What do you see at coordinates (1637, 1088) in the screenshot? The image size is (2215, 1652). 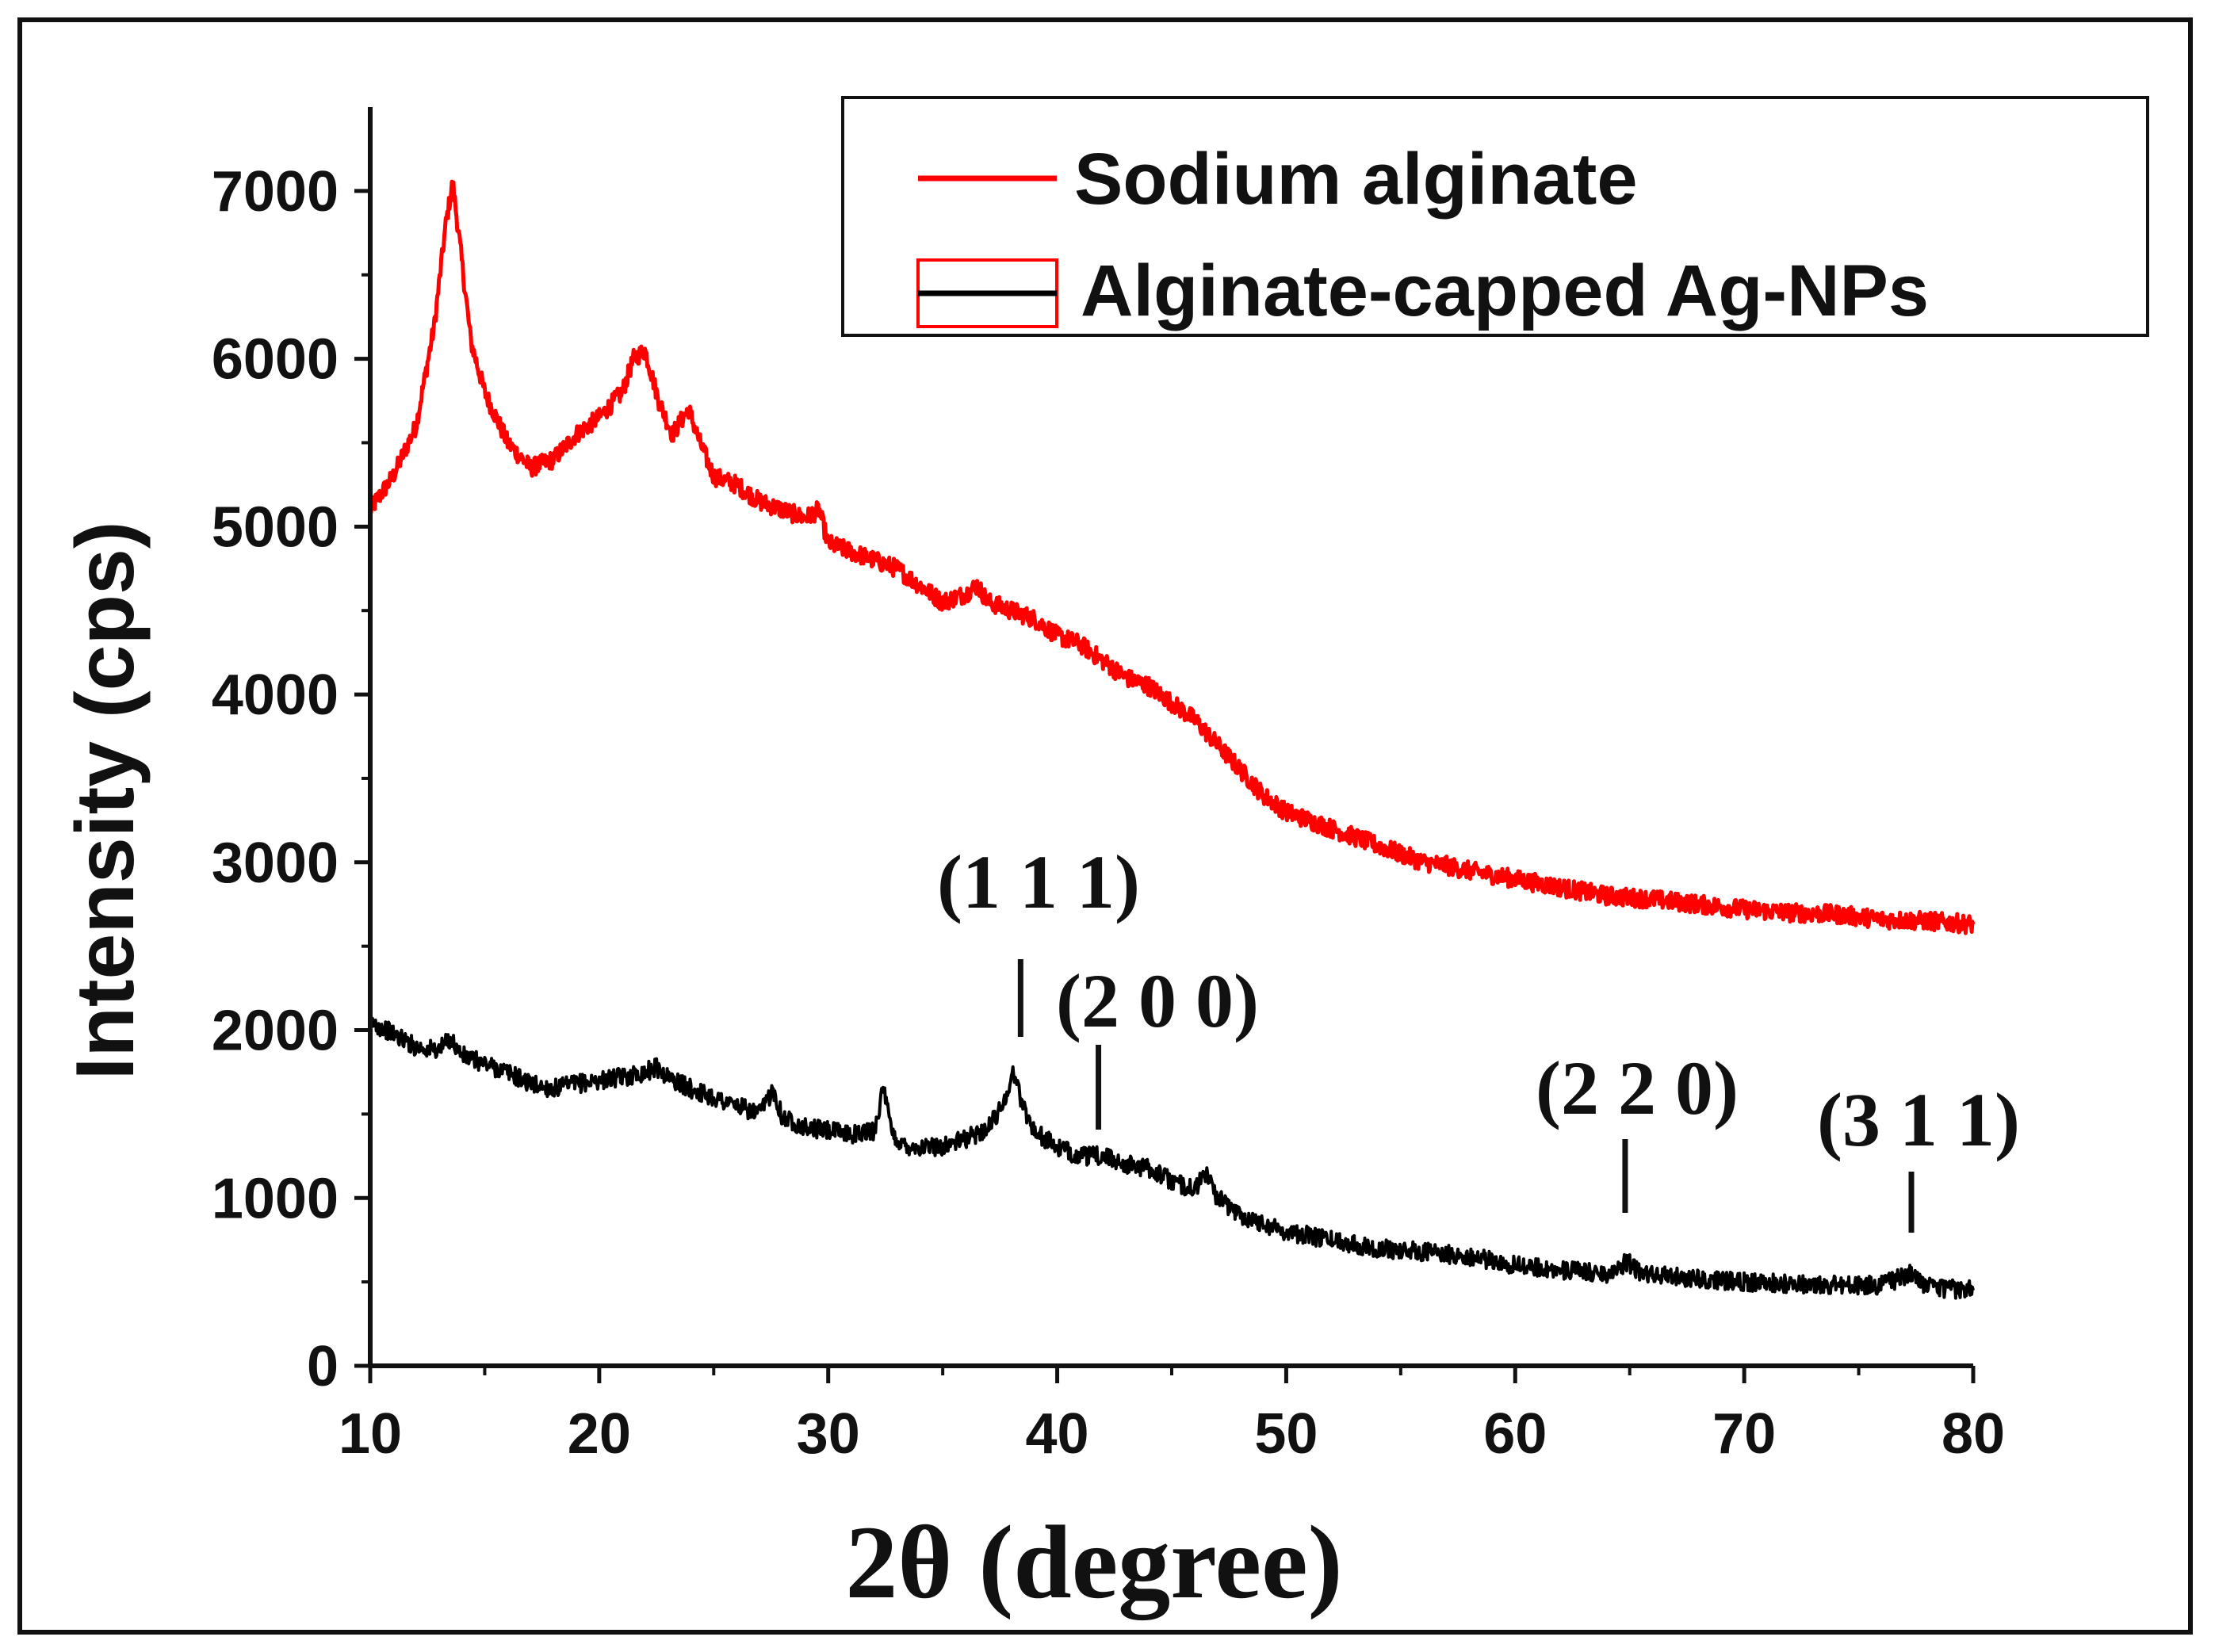 I see `peak-label: (2 2 0)` at bounding box center [1637, 1088].